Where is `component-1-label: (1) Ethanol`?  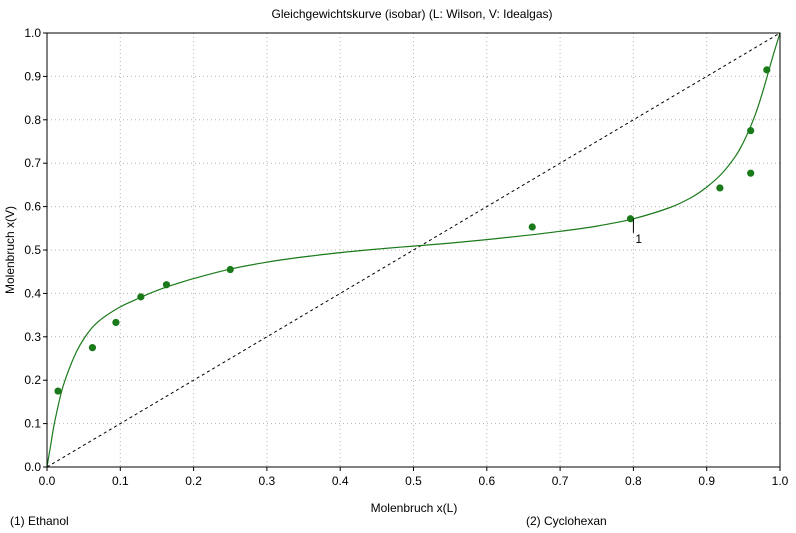 component-1-label: (1) Ethanol is located at coordinates (39, 521).